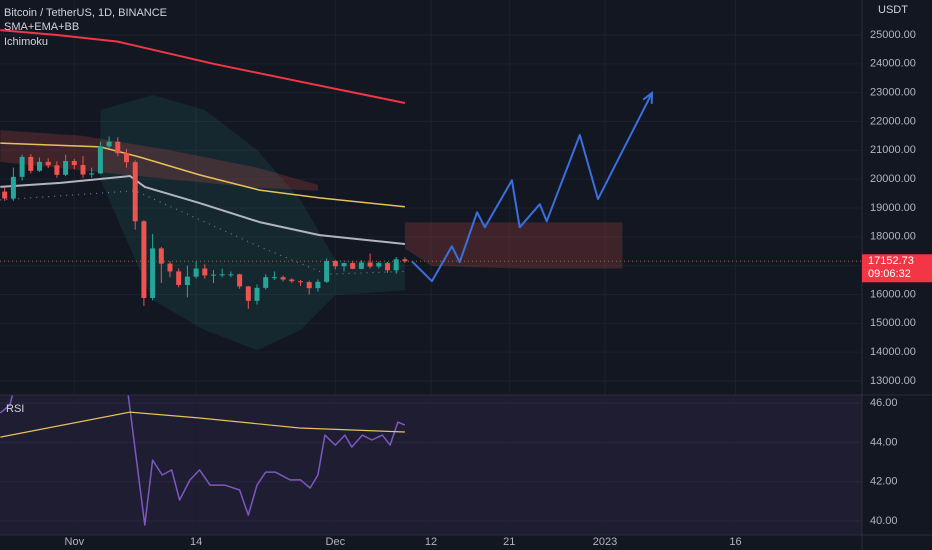  I want to click on y-tick-label: 16000.00, so click(893, 294).